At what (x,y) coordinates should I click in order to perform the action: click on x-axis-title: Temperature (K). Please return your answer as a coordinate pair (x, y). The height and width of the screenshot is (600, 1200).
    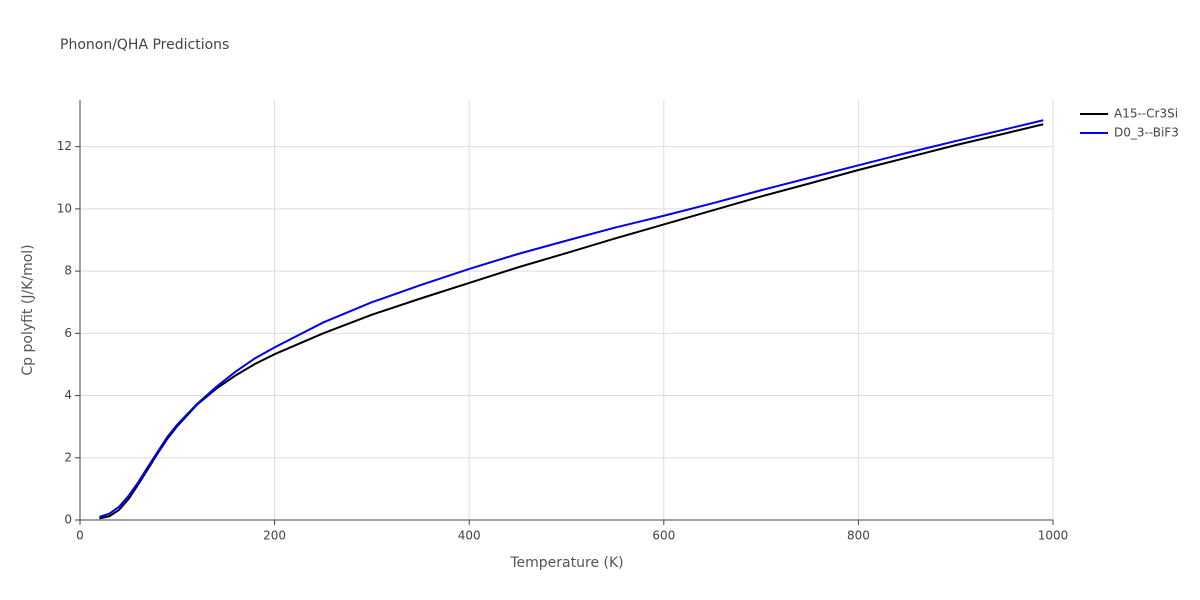
    Looking at the image, I should click on (566, 563).